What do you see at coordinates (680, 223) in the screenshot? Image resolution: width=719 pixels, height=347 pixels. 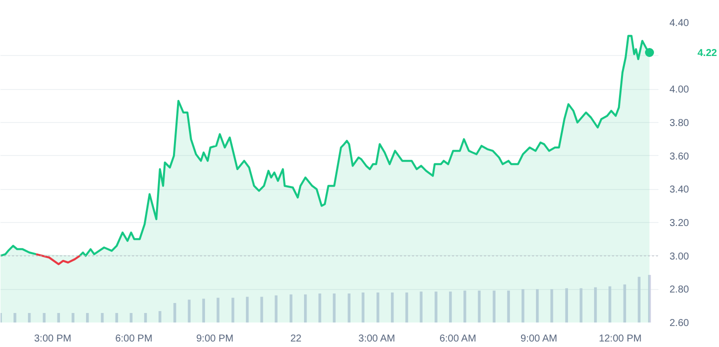 I see `y-tick-label: 3.20` at bounding box center [680, 223].